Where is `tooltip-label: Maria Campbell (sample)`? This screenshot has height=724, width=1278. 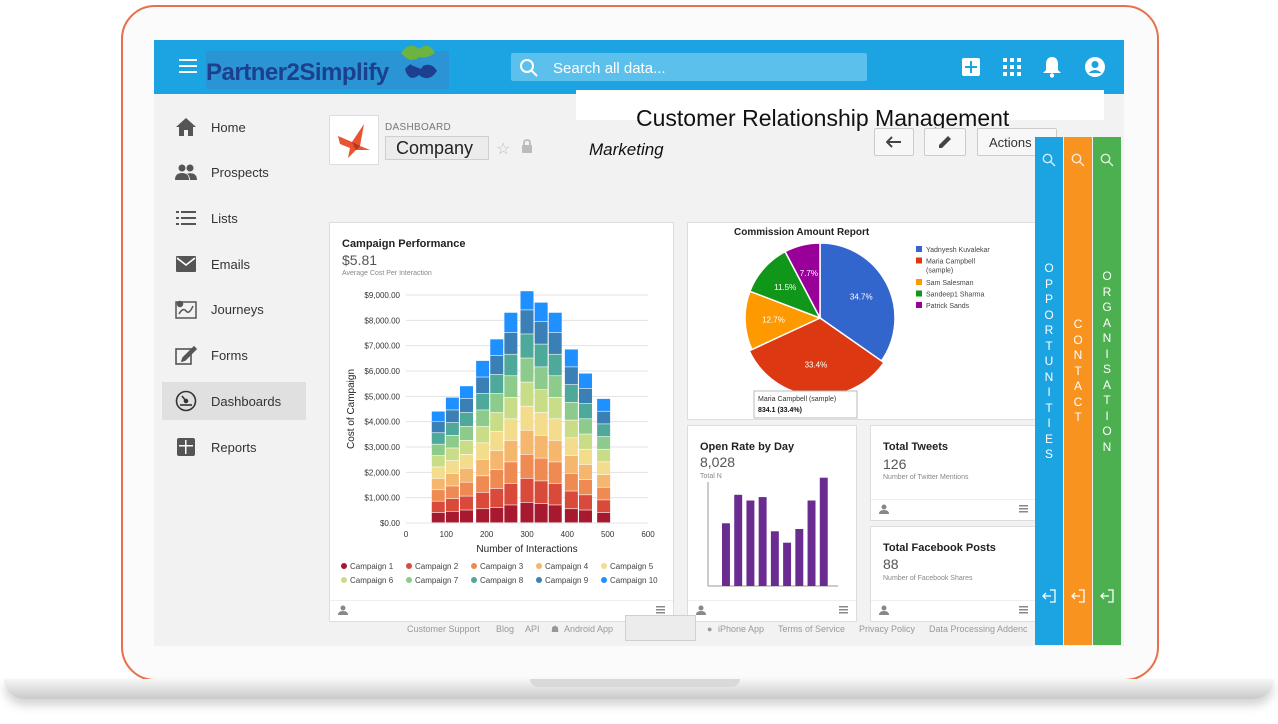 tooltip-label: Maria Campbell (sample) is located at coordinates (797, 399).